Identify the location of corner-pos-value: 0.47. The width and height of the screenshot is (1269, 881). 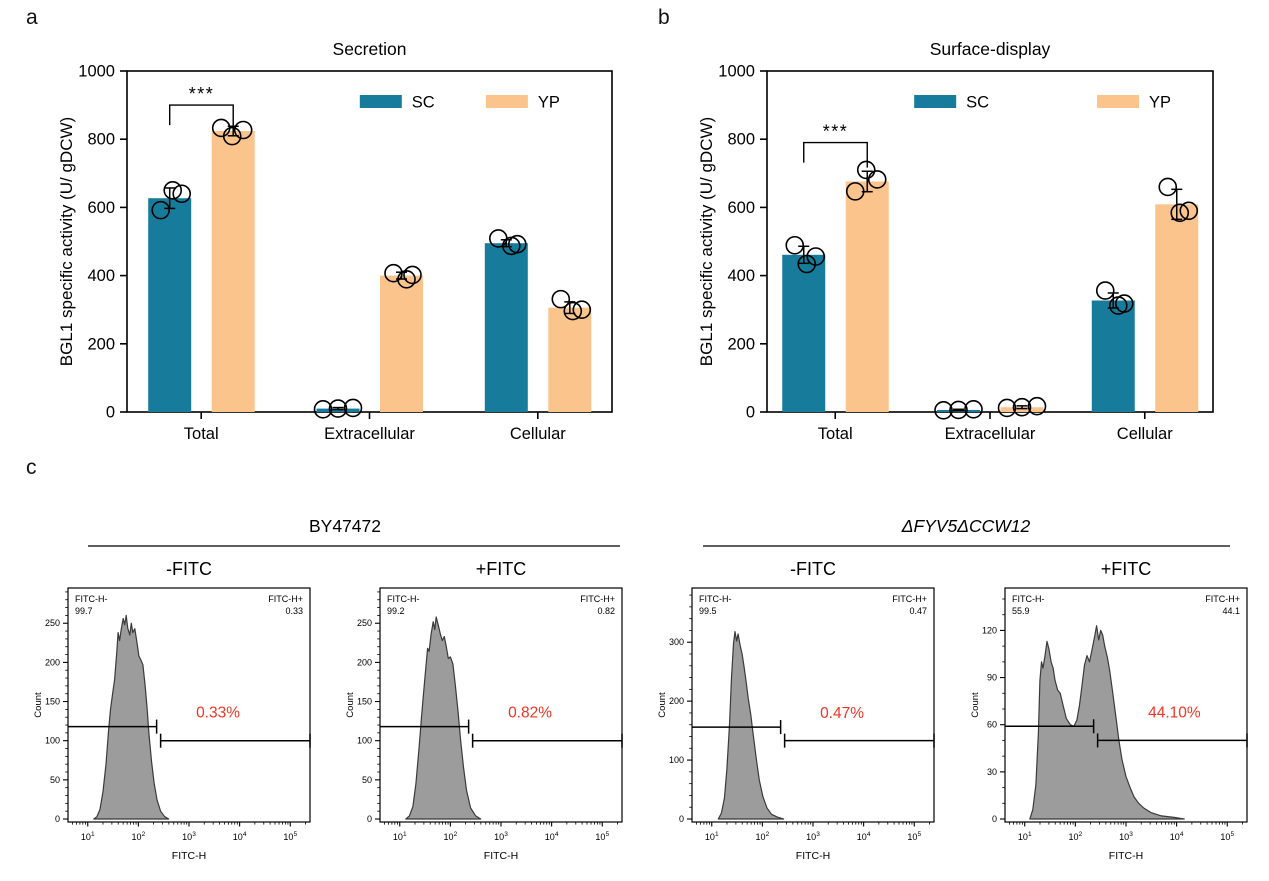
(918, 611).